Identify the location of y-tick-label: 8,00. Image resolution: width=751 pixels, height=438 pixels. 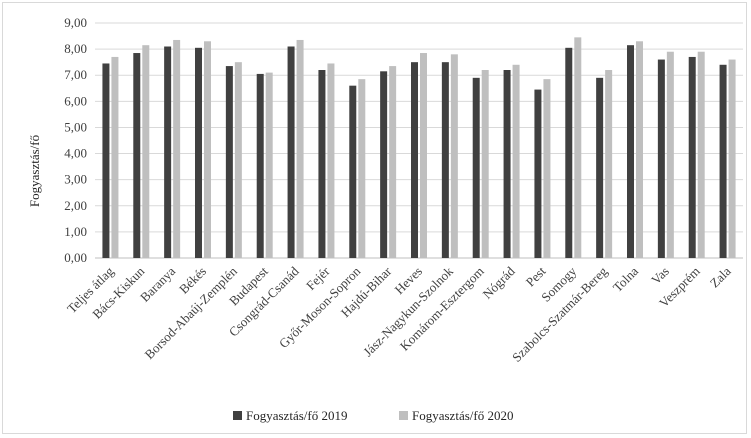
(75, 48).